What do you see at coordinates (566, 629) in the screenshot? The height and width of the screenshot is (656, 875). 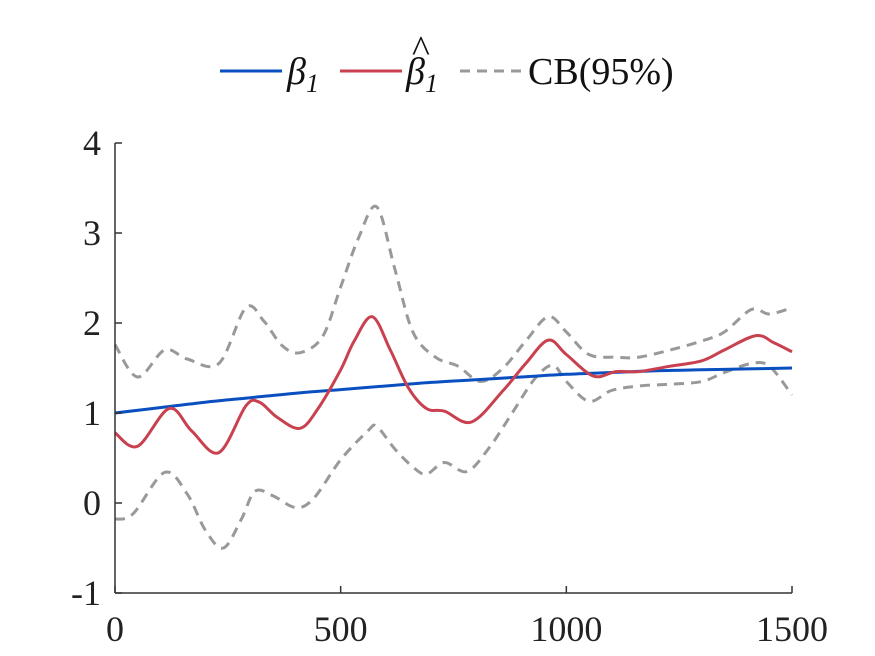 I see `x-tick-label: 1000` at bounding box center [566, 629].